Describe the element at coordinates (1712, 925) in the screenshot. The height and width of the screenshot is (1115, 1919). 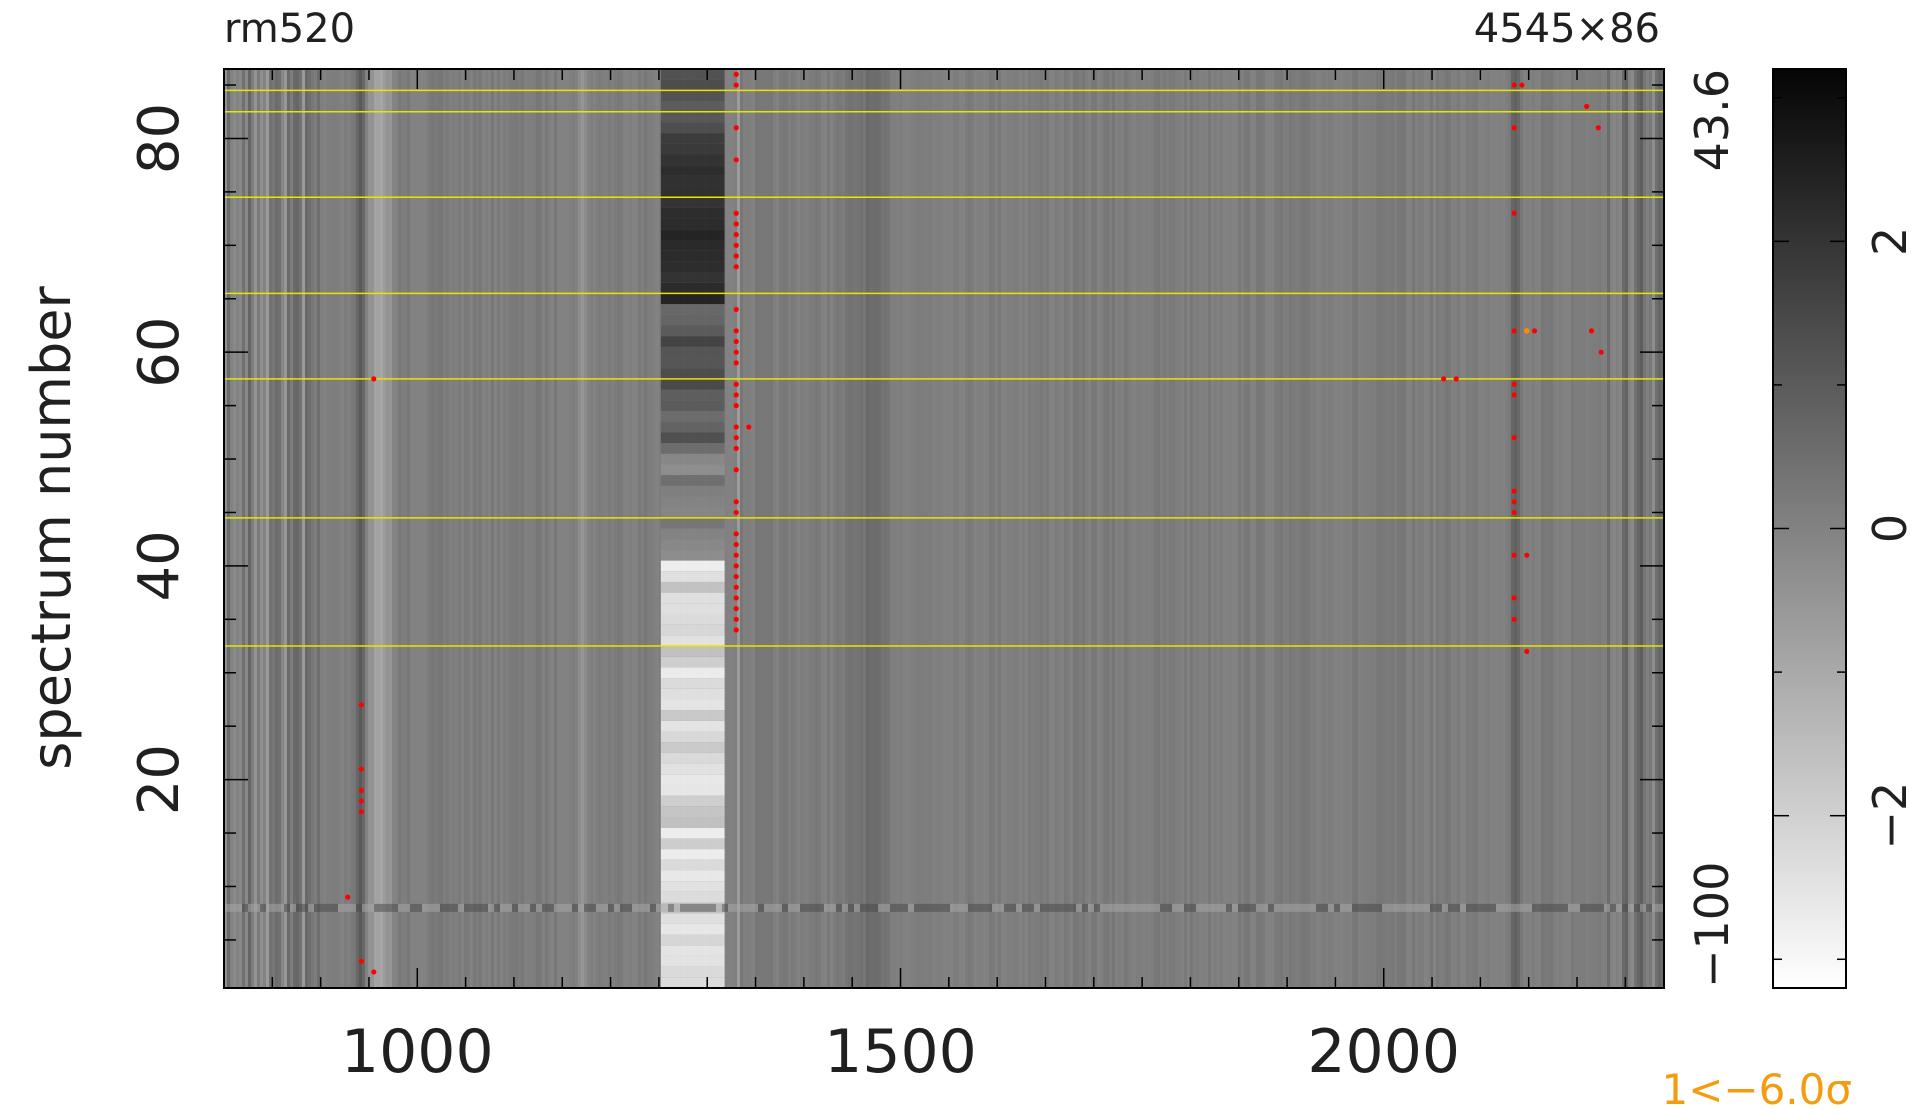
I see `right-axis-bottom-label: −100` at that location.